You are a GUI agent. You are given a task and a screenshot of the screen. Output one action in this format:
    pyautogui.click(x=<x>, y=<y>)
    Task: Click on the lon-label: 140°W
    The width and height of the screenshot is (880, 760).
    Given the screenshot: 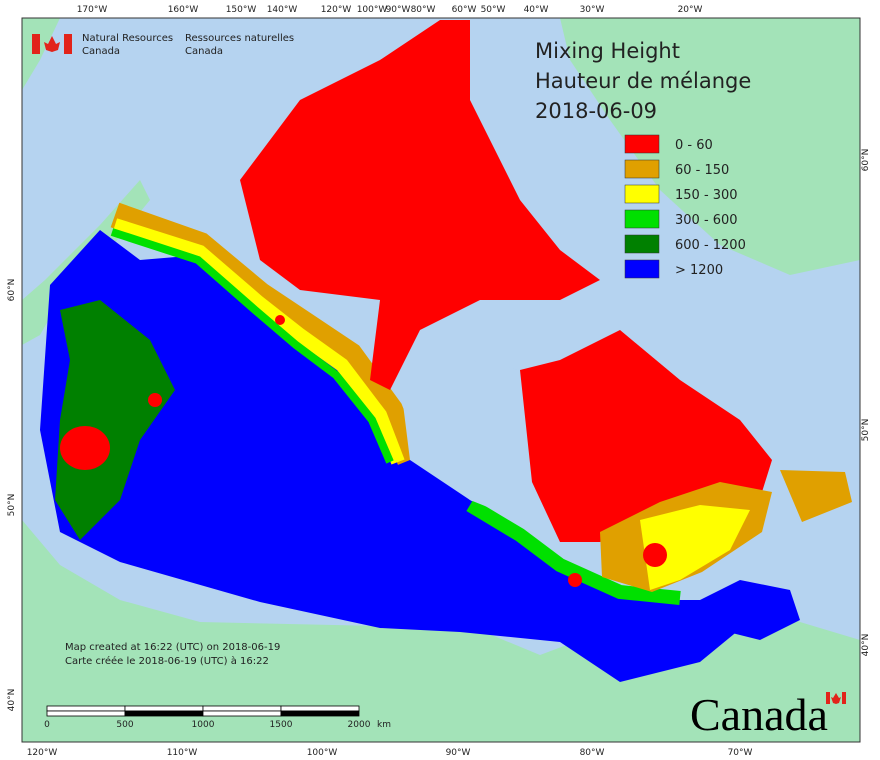 What is the action you would take?
    pyautogui.click(x=282, y=10)
    